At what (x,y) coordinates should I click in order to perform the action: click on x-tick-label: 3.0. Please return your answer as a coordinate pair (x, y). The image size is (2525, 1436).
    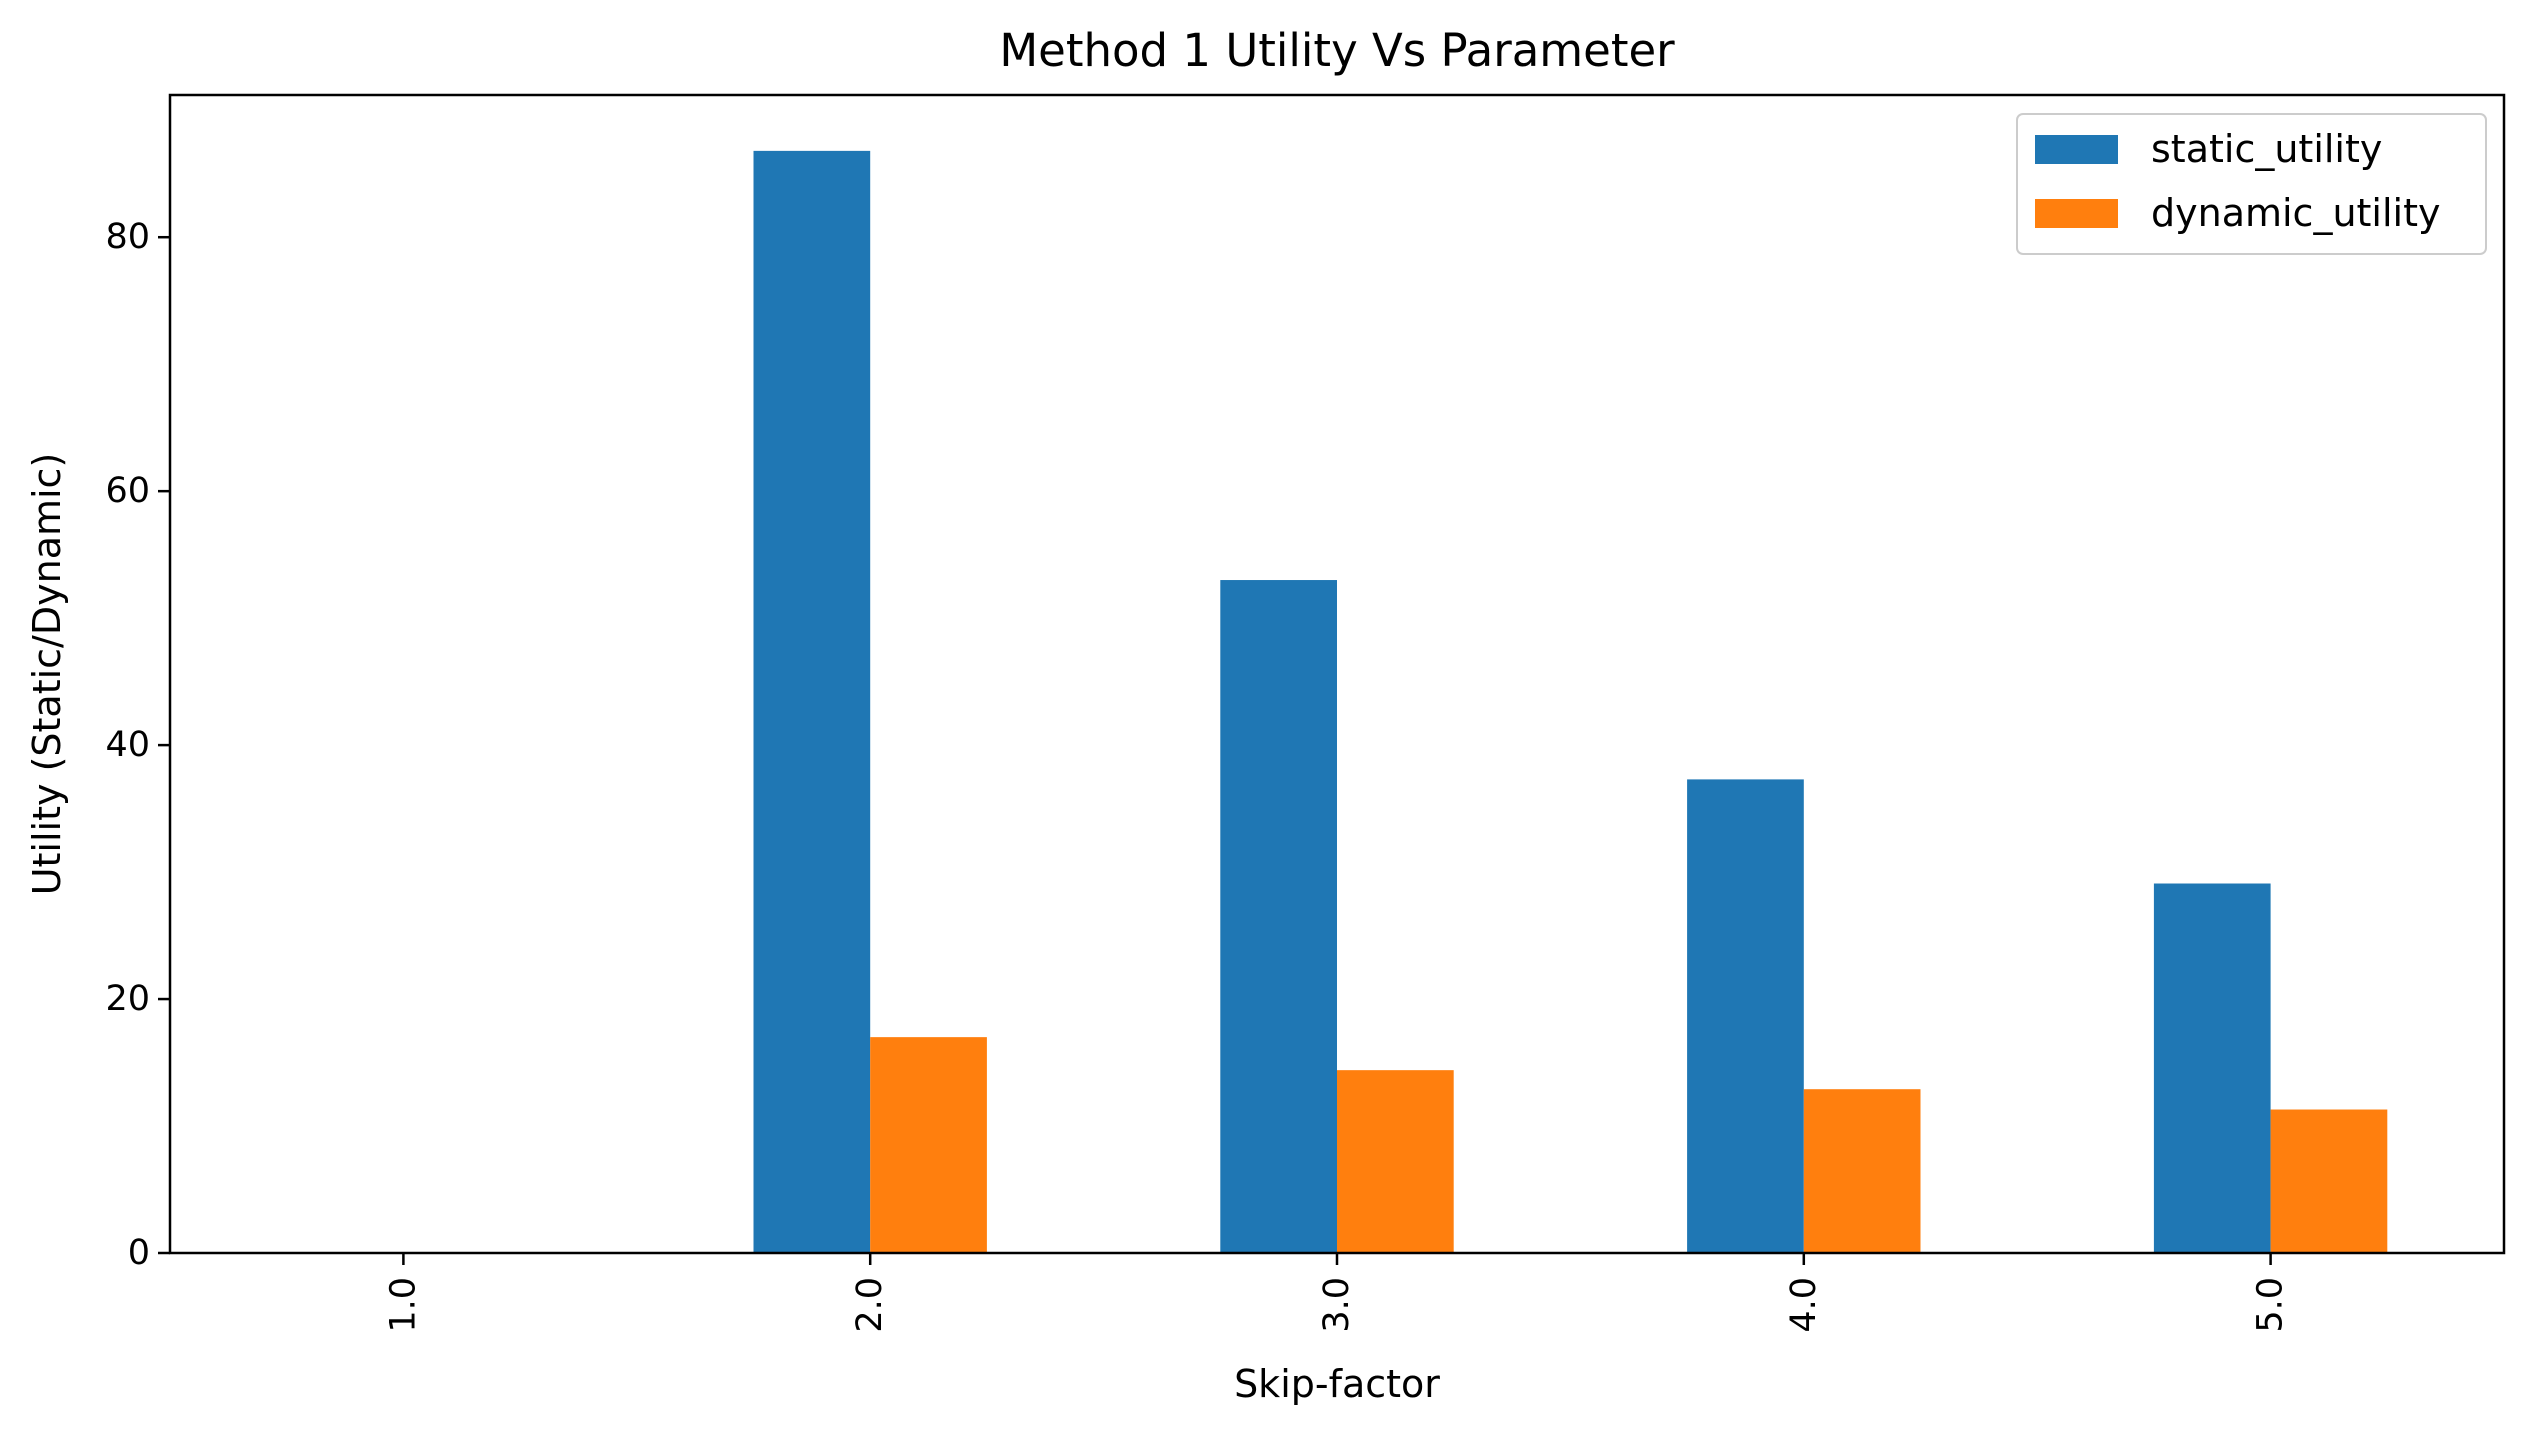
    Looking at the image, I should click on (1337, 1305).